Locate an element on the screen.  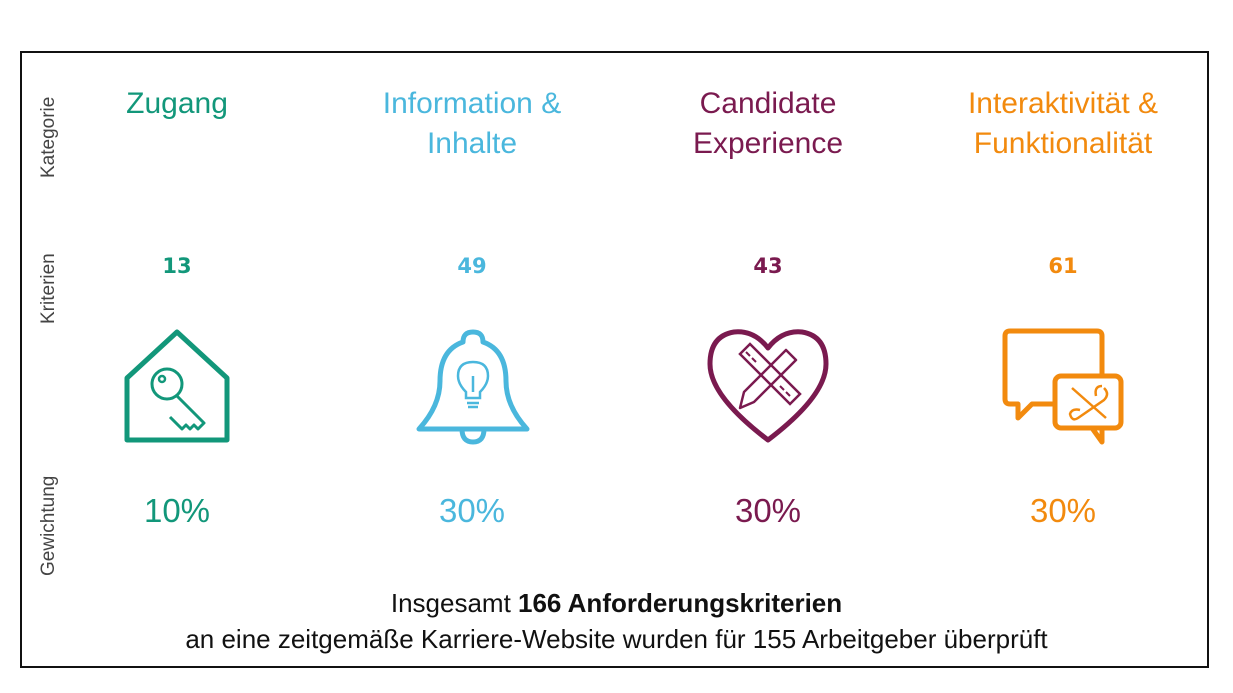
chat-tools-icon is located at coordinates (1064, 389).